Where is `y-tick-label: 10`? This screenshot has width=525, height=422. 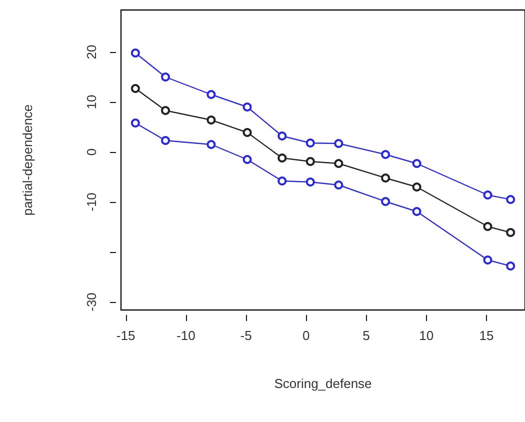
y-tick-label: 10 is located at coordinates (91, 102).